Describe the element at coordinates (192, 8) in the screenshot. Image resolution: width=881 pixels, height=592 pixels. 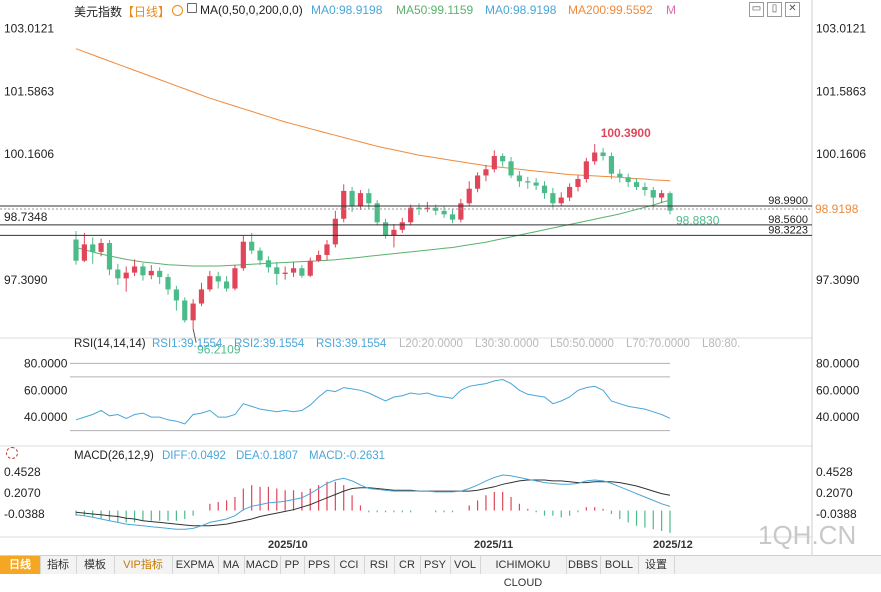
I see `lock-icon` at that location.